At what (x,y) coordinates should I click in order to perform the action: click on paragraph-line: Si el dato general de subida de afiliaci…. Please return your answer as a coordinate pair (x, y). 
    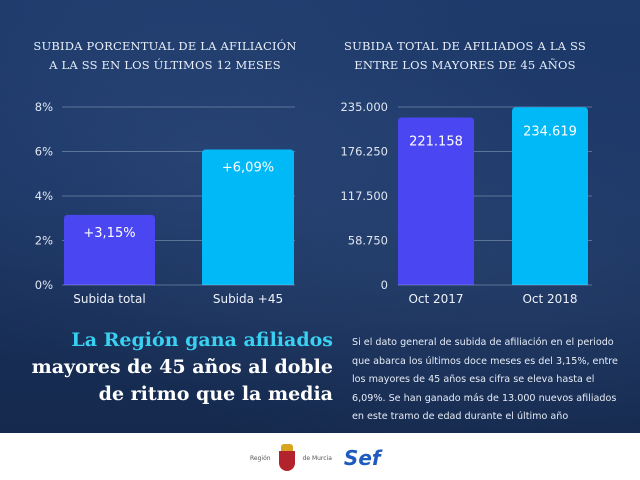
    Looking at the image, I should click on (483, 342).